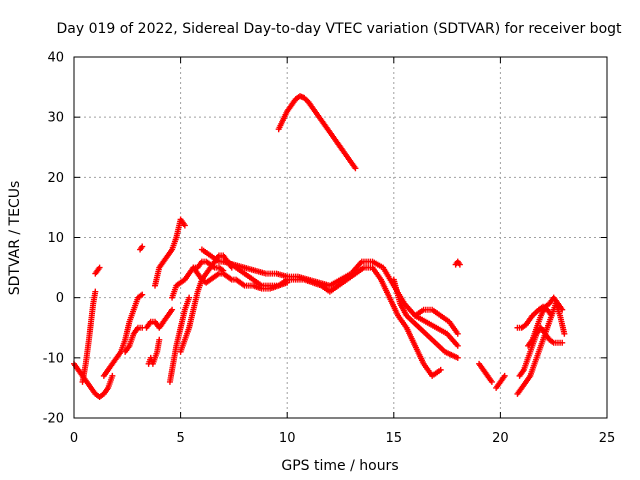  Describe the element at coordinates (74, 438) in the screenshot. I see `x-tick-label: 0` at that location.